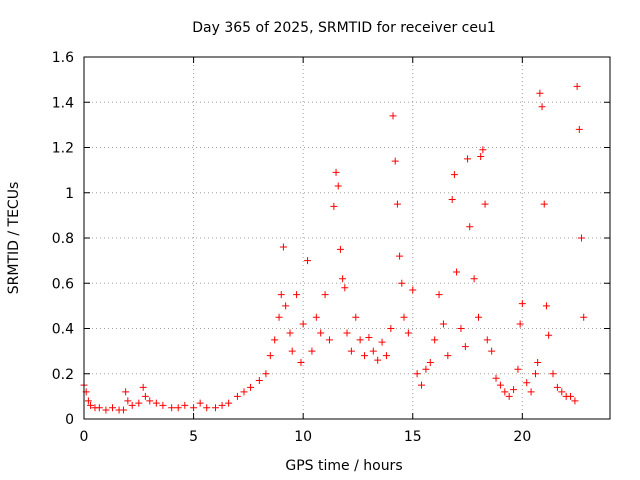  What do you see at coordinates (63, 284) in the screenshot?
I see `y-tick-label: 0.6` at bounding box center [63, 284].